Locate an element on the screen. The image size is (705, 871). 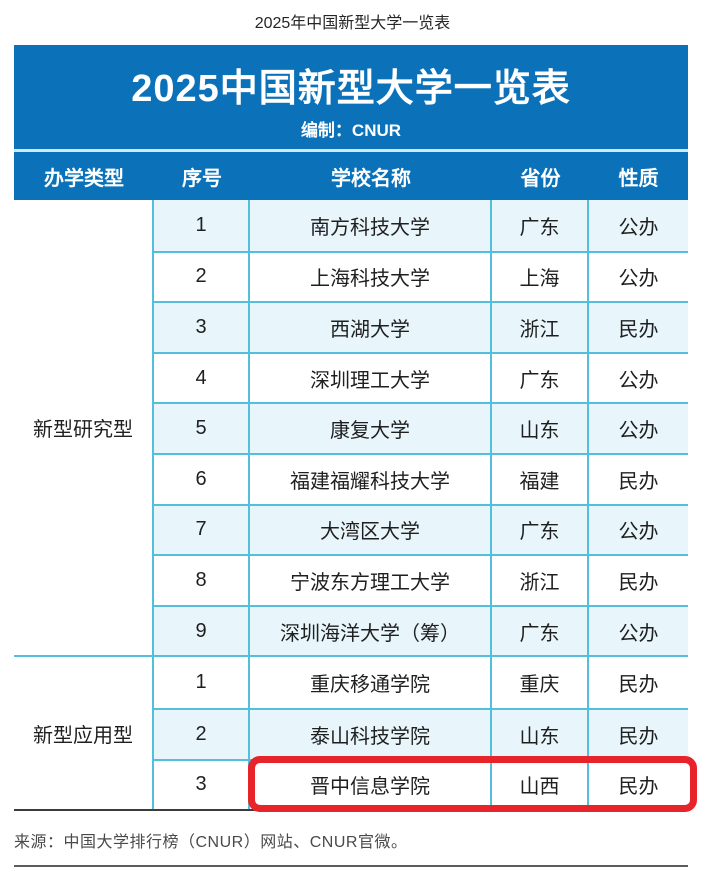
cell-school-name: 上海科技大学 is located at coordinates (371, 277).